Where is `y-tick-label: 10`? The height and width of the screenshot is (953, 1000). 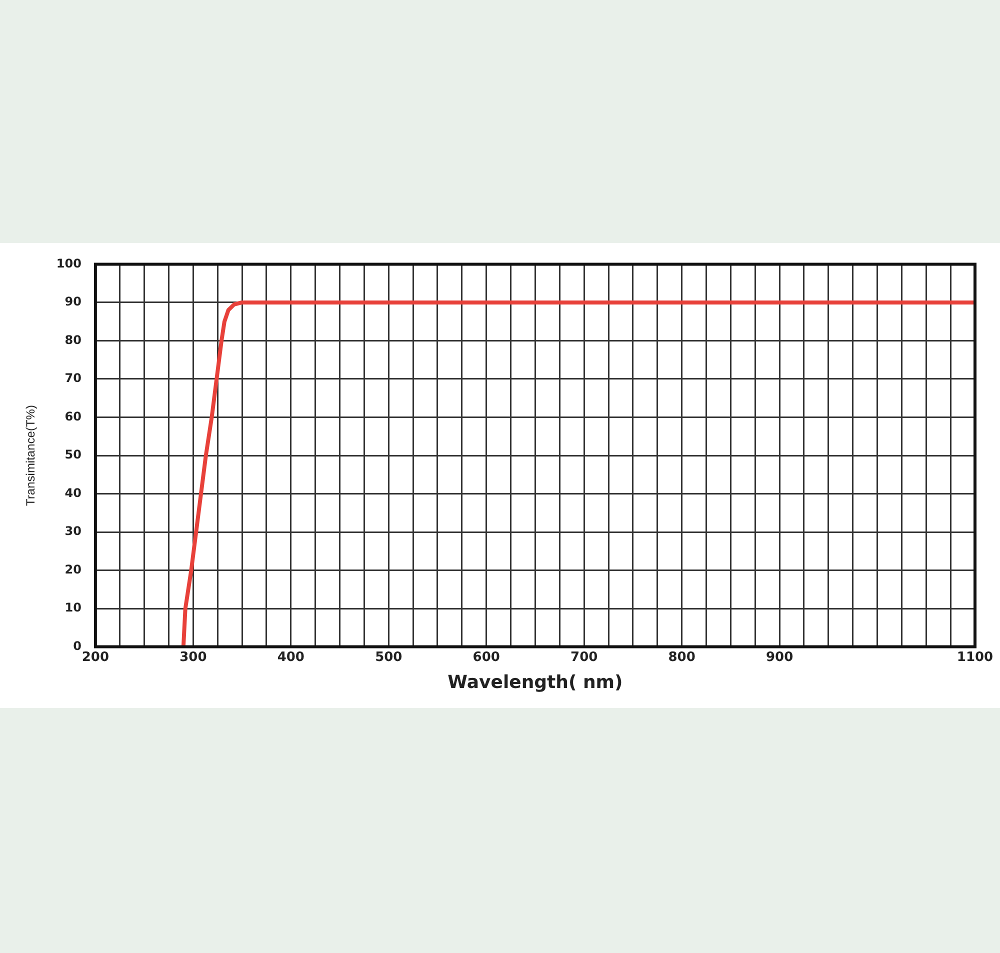 y-tick-label: 10 is located at coordinates (73, 607).